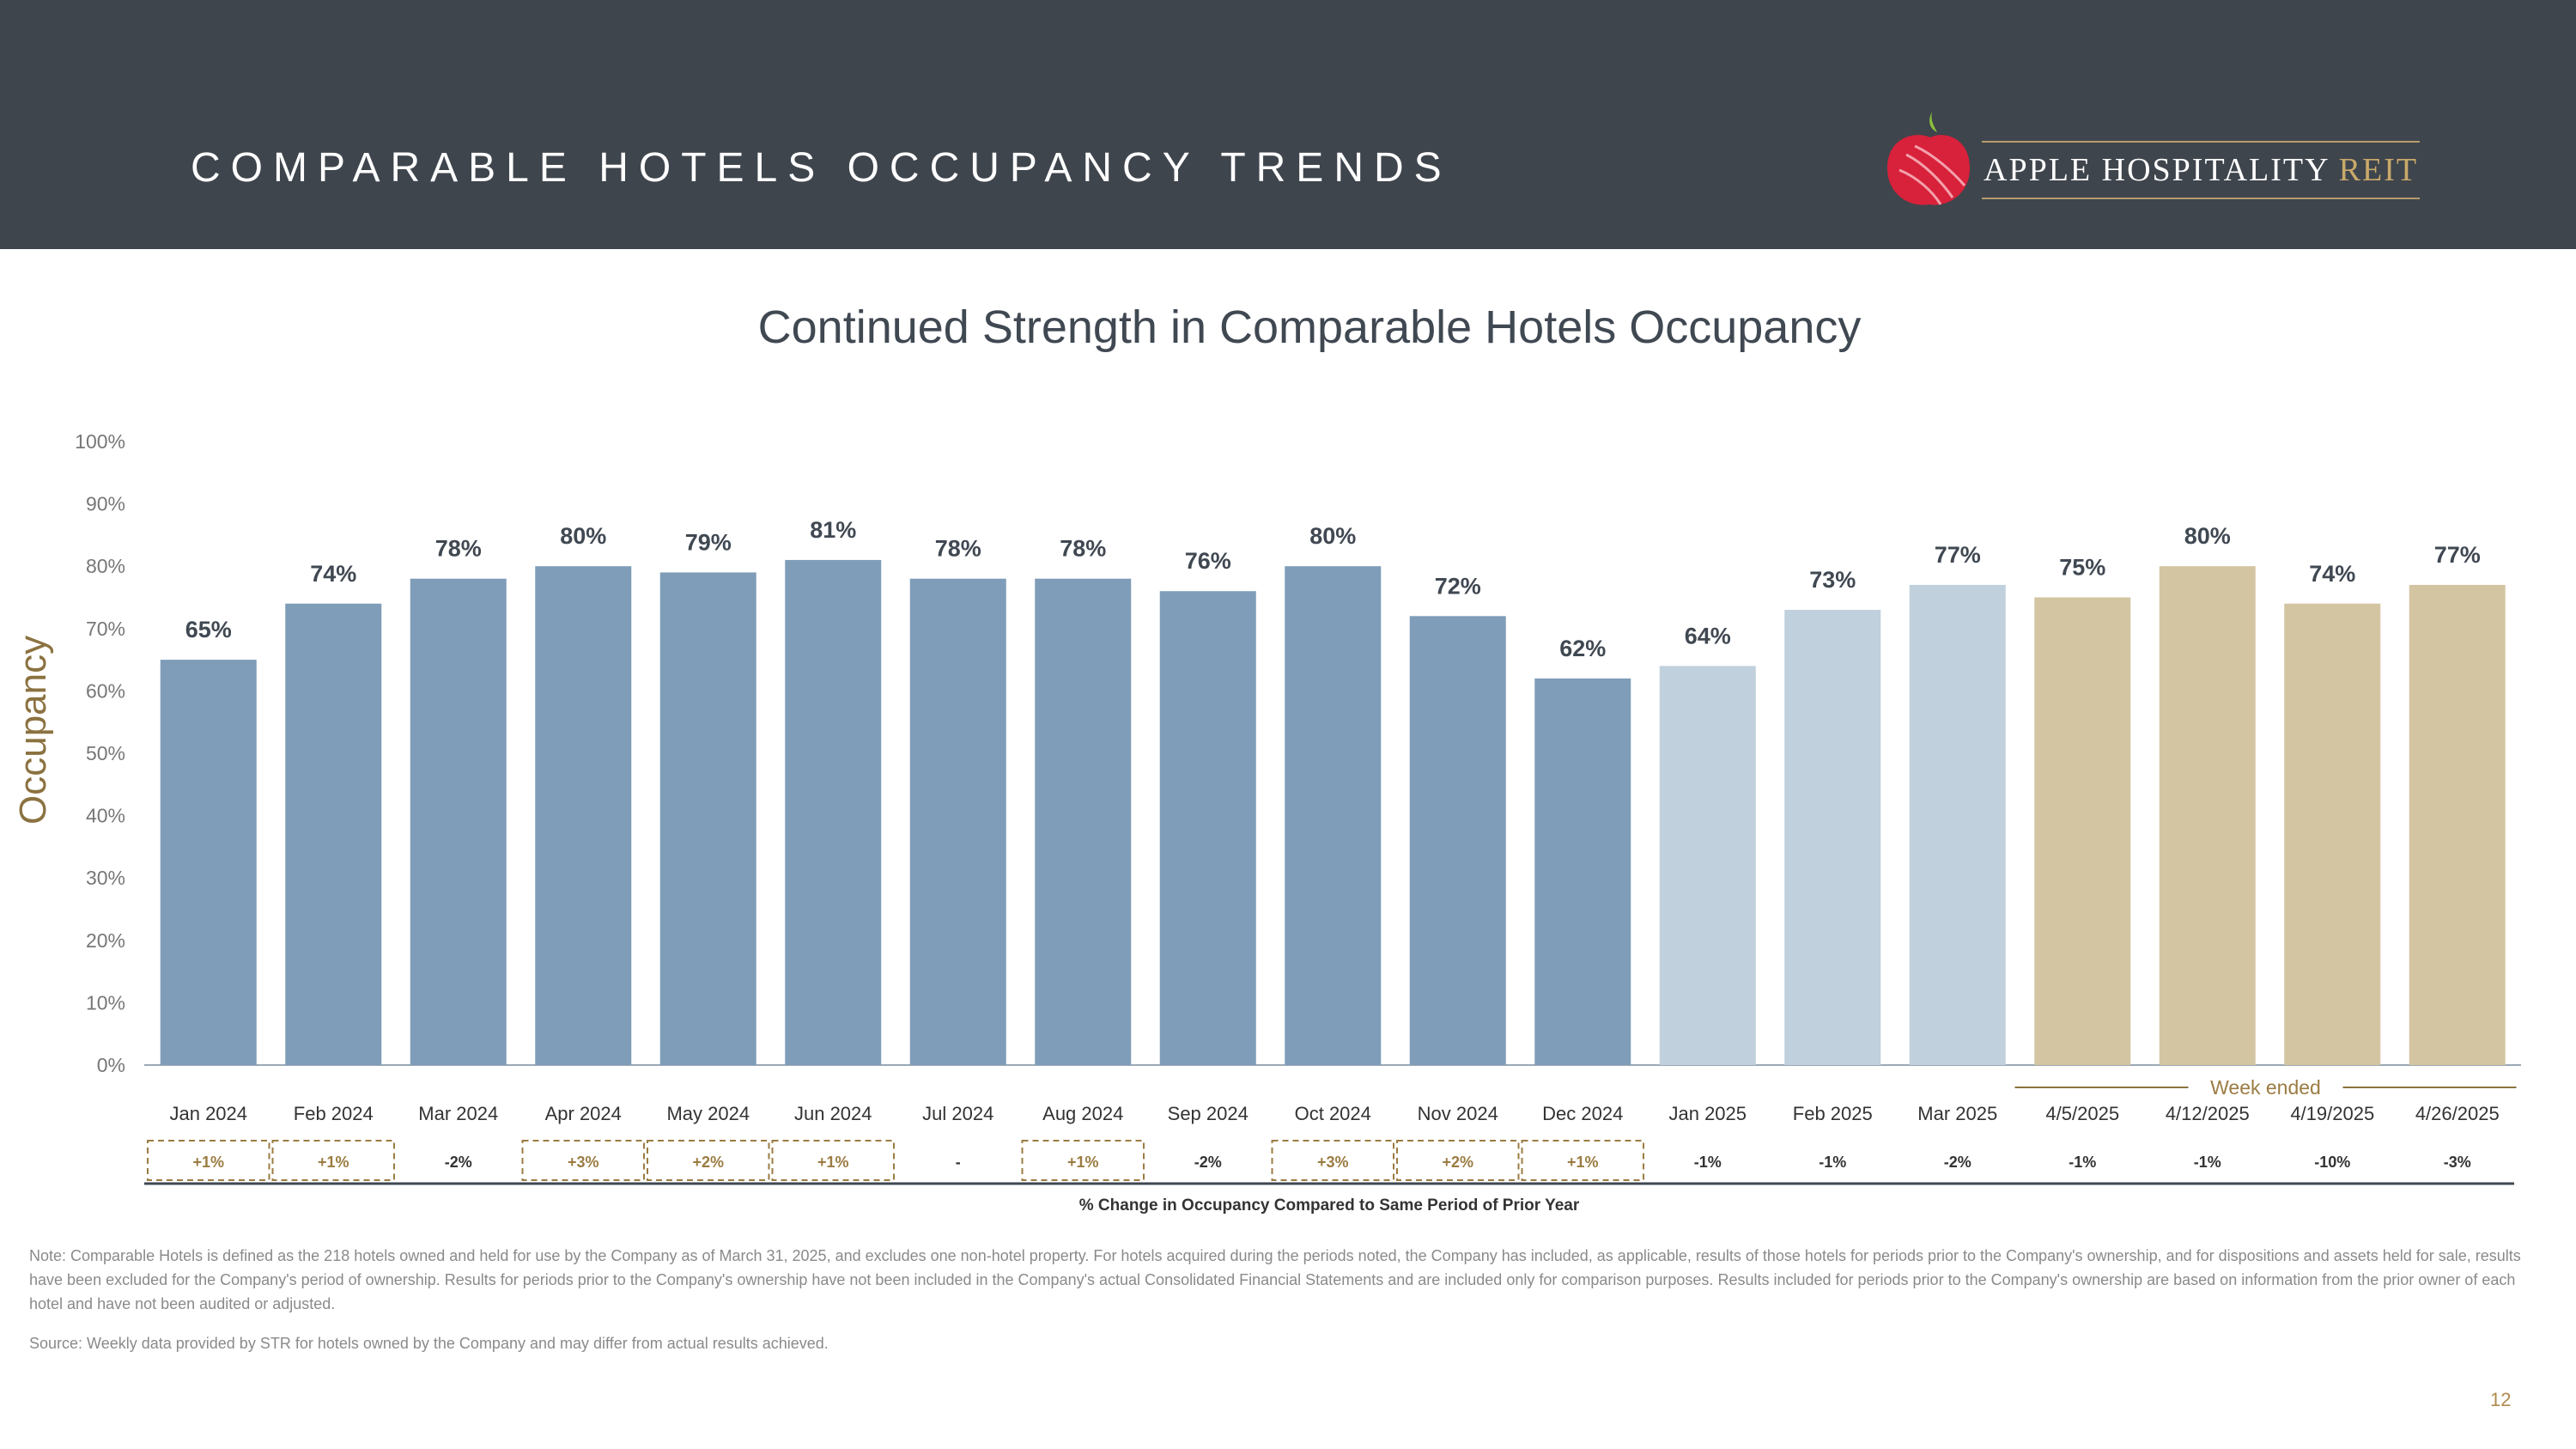 The image size is (2576, 1449). What do you see at coordinates (1957, 1113) in the screenshot?
I see `x-tick-label: Mar 2025` at bounding box center [1957, 1113].